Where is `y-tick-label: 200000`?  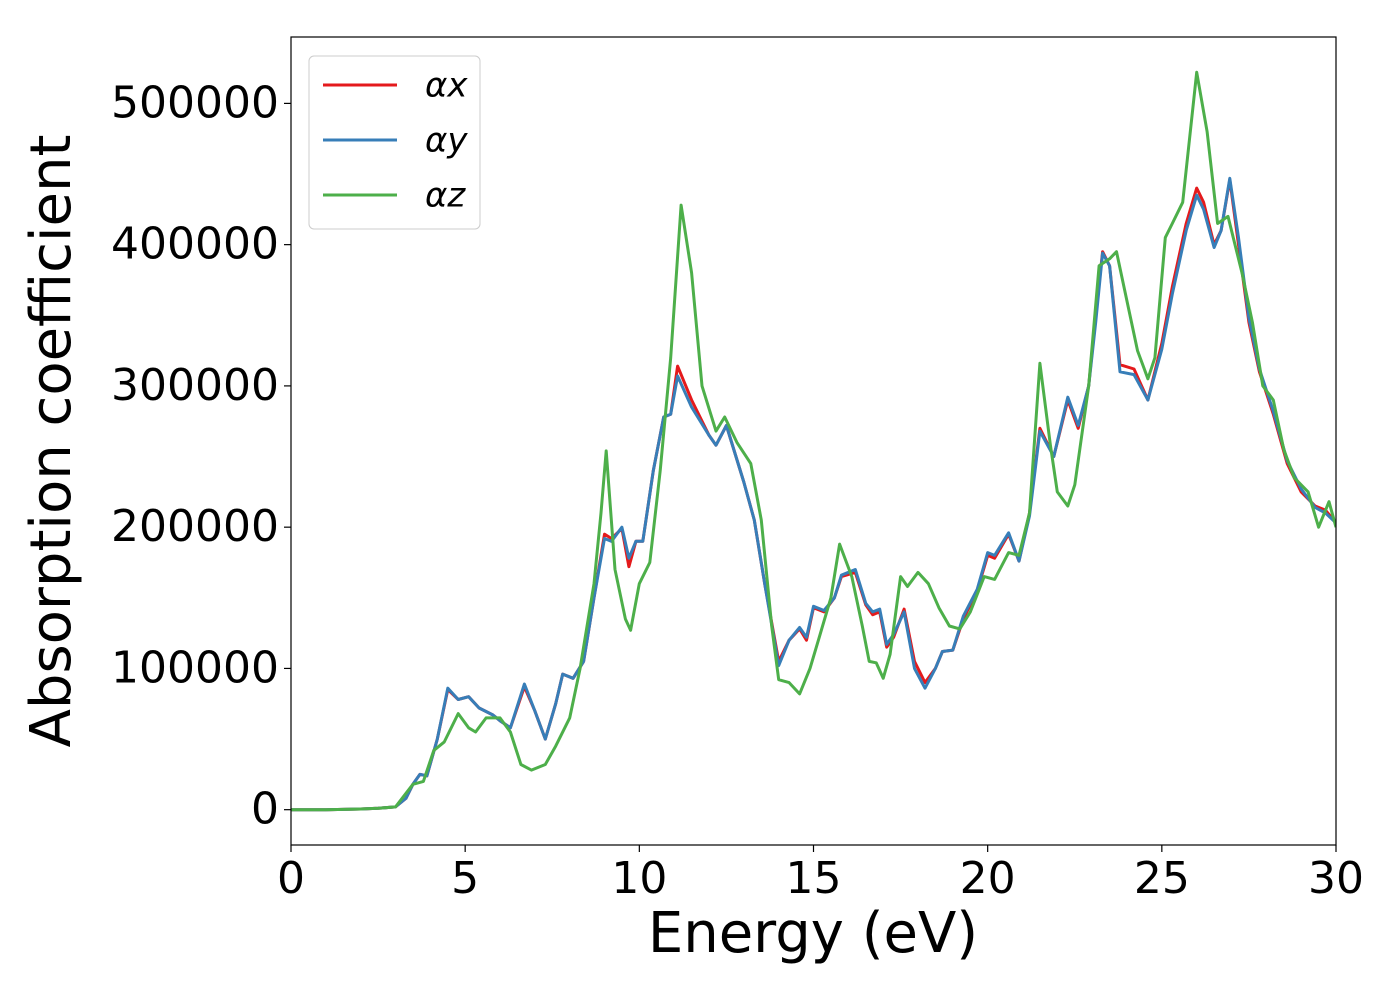
y-tick-label: 200000 is located at coordinates (195, 526).